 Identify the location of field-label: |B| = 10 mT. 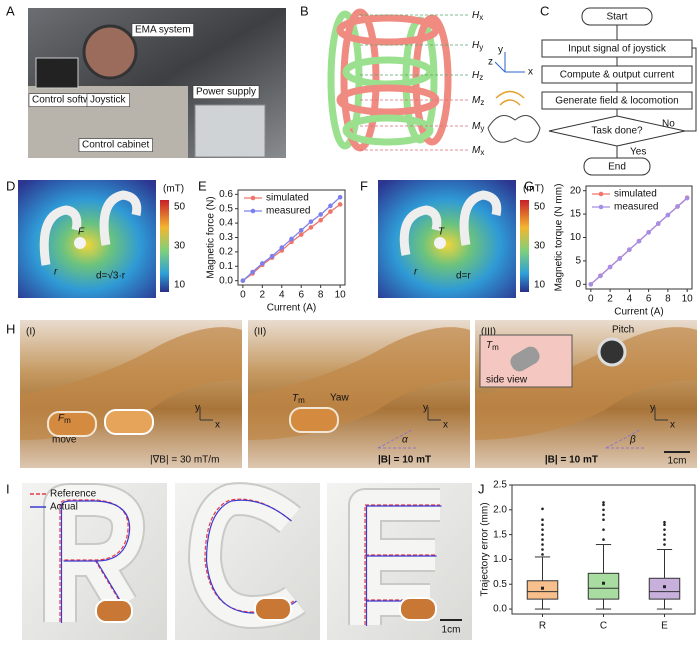
(404, 460).